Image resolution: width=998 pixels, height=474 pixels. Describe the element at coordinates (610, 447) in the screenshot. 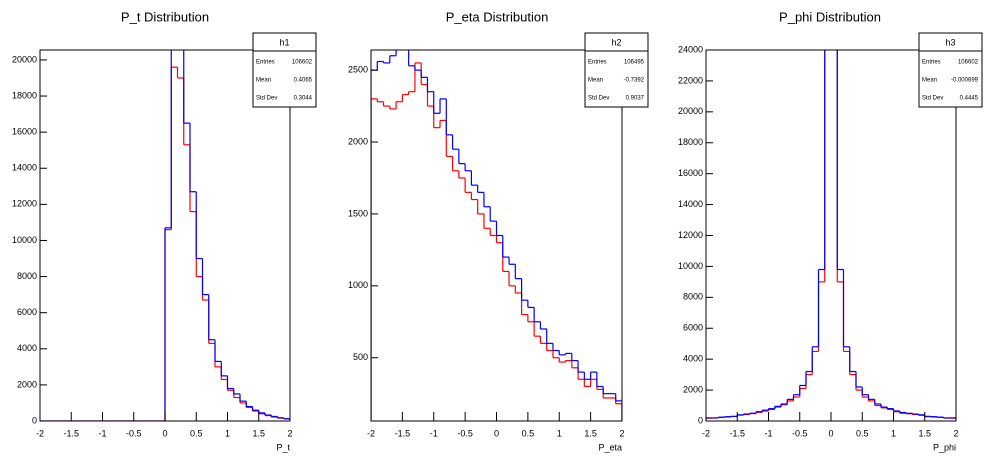

I see `x-axis-label: P_eta` at that location.